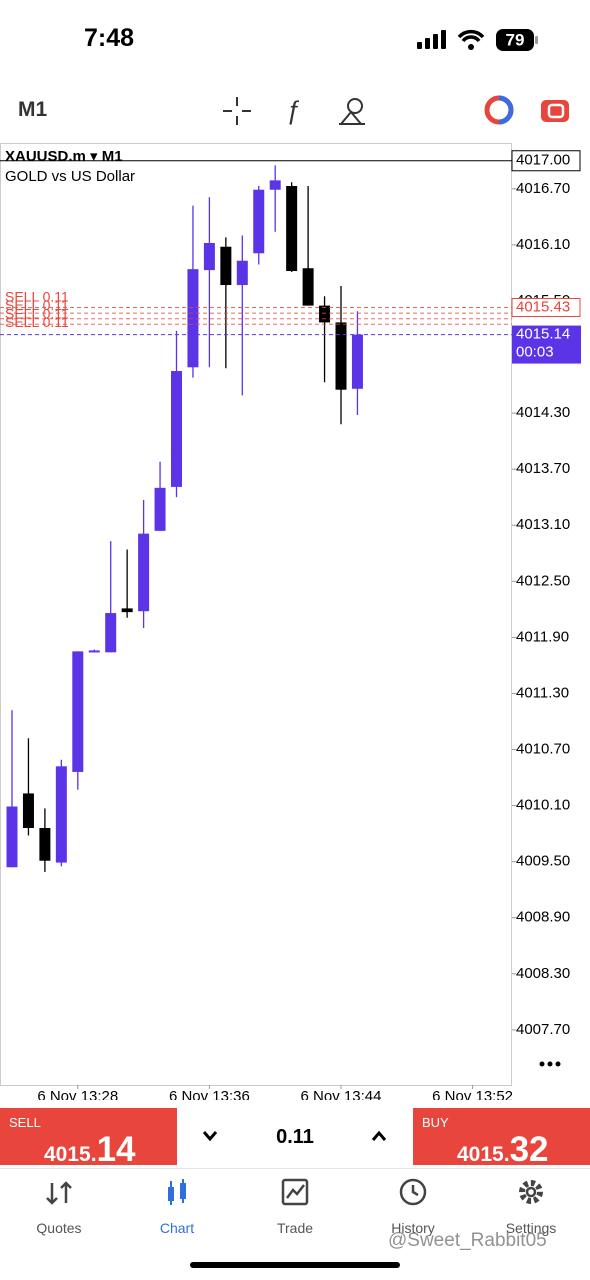 The image size is (590, 1280). I want to click on objects-icon, so click(351, 111).